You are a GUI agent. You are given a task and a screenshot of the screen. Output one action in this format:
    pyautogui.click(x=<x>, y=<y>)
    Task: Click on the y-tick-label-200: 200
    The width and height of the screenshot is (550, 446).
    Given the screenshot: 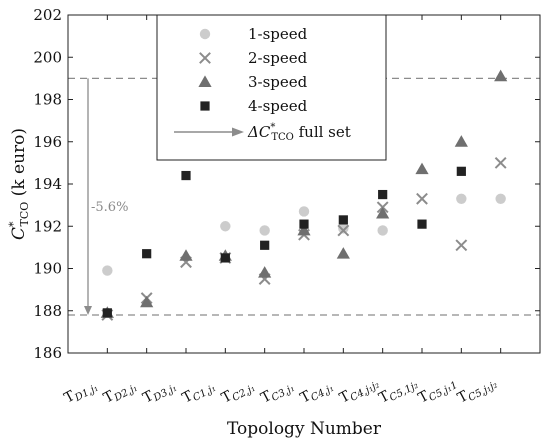 What is the action you would take?
    pyautogui.click(x=47, y=57)
    